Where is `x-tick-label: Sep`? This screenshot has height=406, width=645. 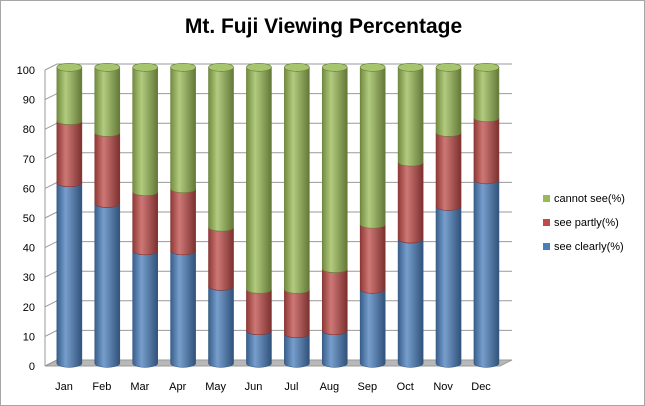 x-tick-label: Sep is located at coordinates (368, 387).